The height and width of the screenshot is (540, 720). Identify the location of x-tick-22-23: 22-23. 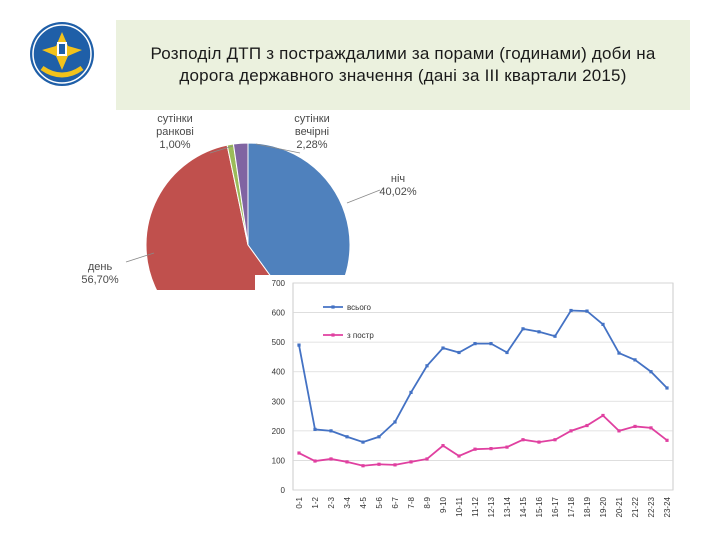
(651, 506).